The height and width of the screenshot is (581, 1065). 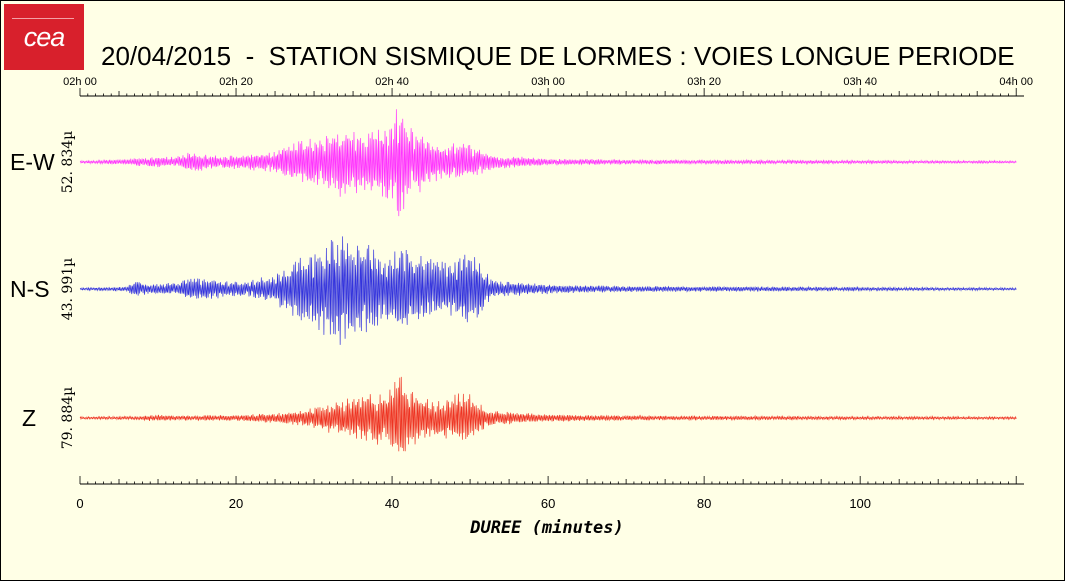 I want to click on bottom-tick-label: 60, so click(x=548, y=503).